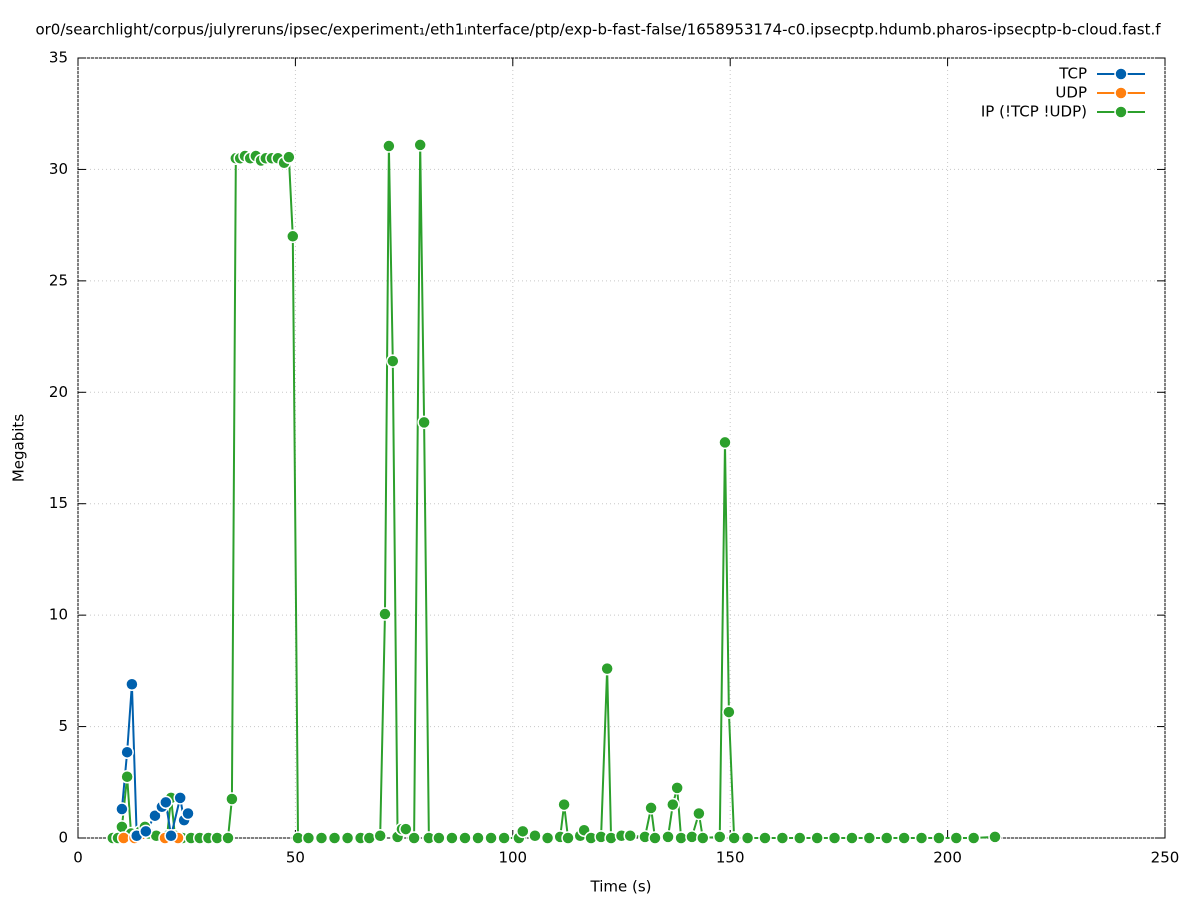 The image size is (1197, 900). I want to click on y-tick-label: 10, so click(58, 615).